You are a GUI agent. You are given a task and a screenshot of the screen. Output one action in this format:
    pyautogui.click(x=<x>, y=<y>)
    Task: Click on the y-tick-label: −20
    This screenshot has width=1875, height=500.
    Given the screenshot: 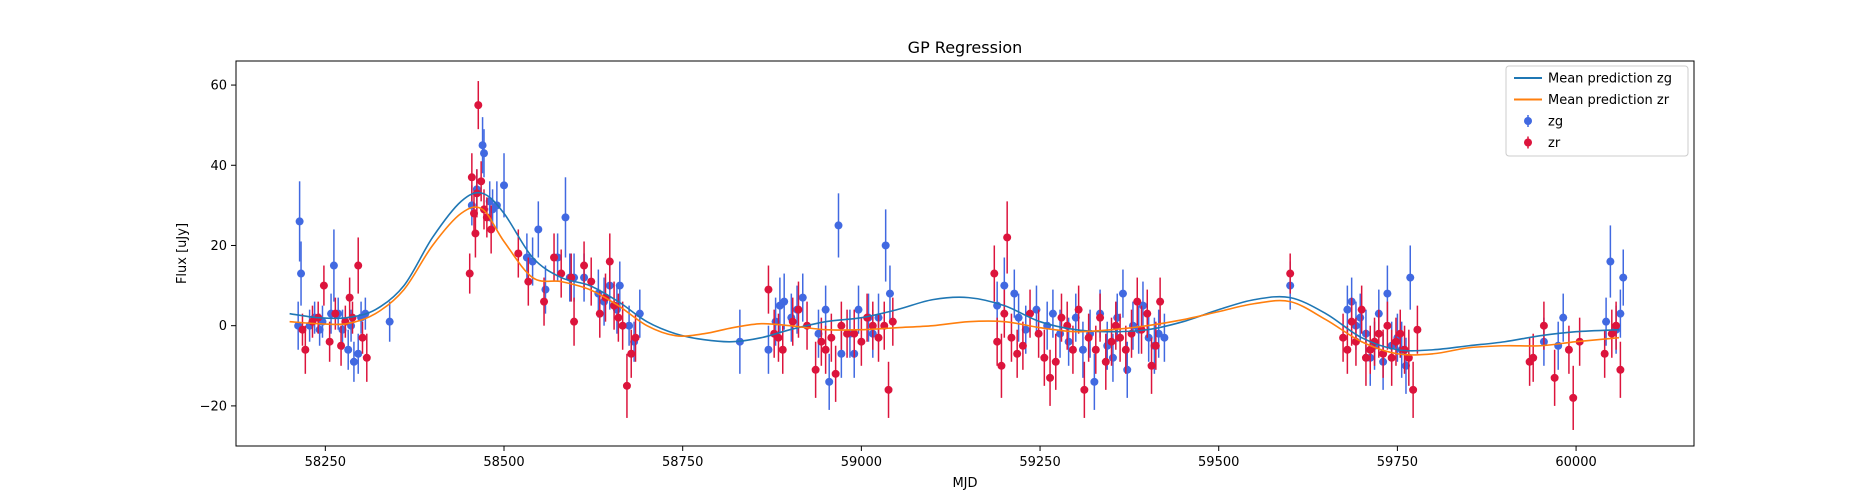 What is the action you would take?
    pyautogui.click(x=213, y=406)
    